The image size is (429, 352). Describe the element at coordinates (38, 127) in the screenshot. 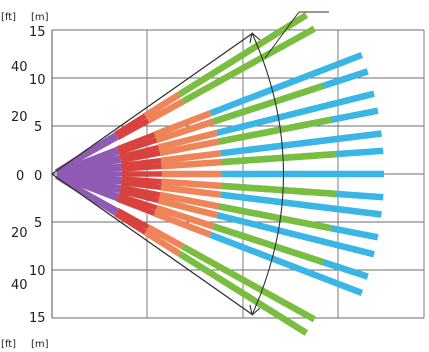

I see `meter-tick-label-top-5: 5` at that location.